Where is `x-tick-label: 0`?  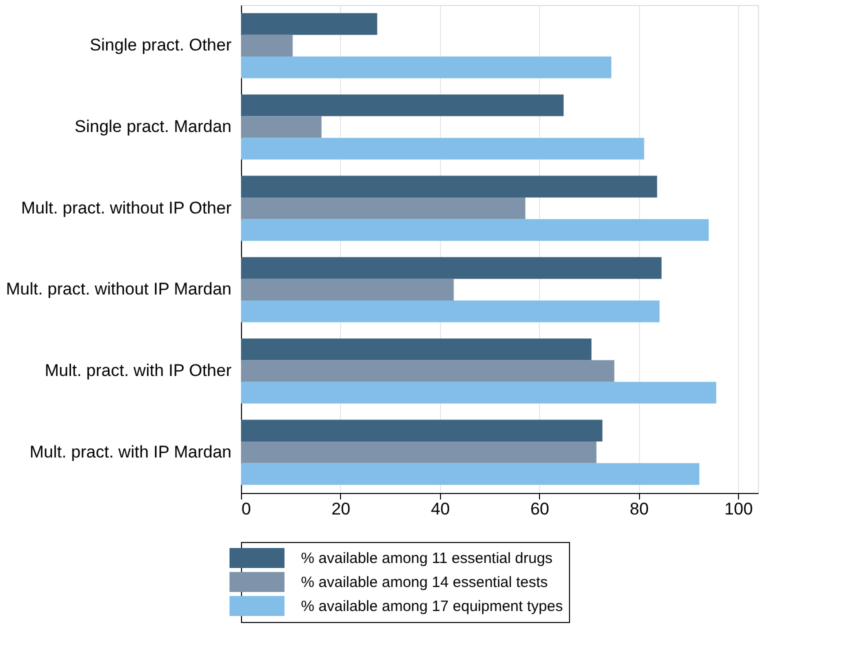
x-tick-label: 0 is located at coordinates (246, 509).